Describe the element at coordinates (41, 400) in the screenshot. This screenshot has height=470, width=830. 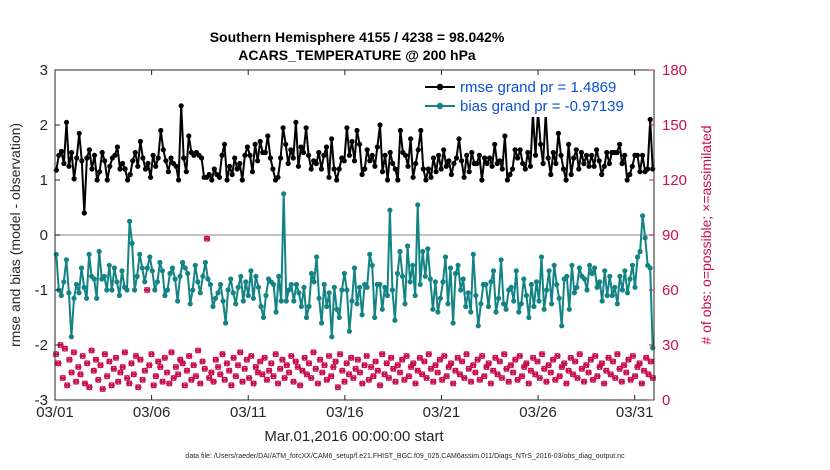
I see `y-left-tick-label: -3` at that location.